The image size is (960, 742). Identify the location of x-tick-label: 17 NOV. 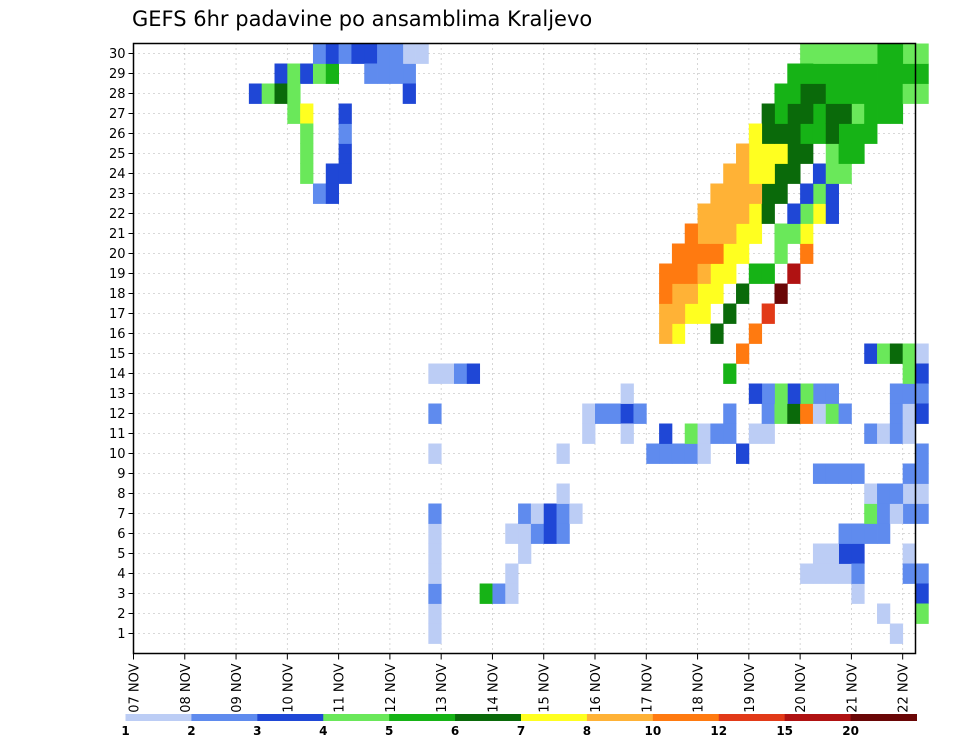
(647, 687).